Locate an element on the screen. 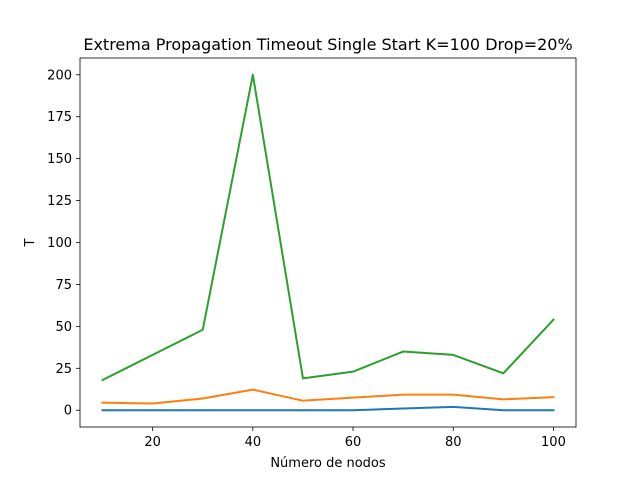 The image size is (640, 480). x-tick-label: 40 is located at coordinates (253, 442).